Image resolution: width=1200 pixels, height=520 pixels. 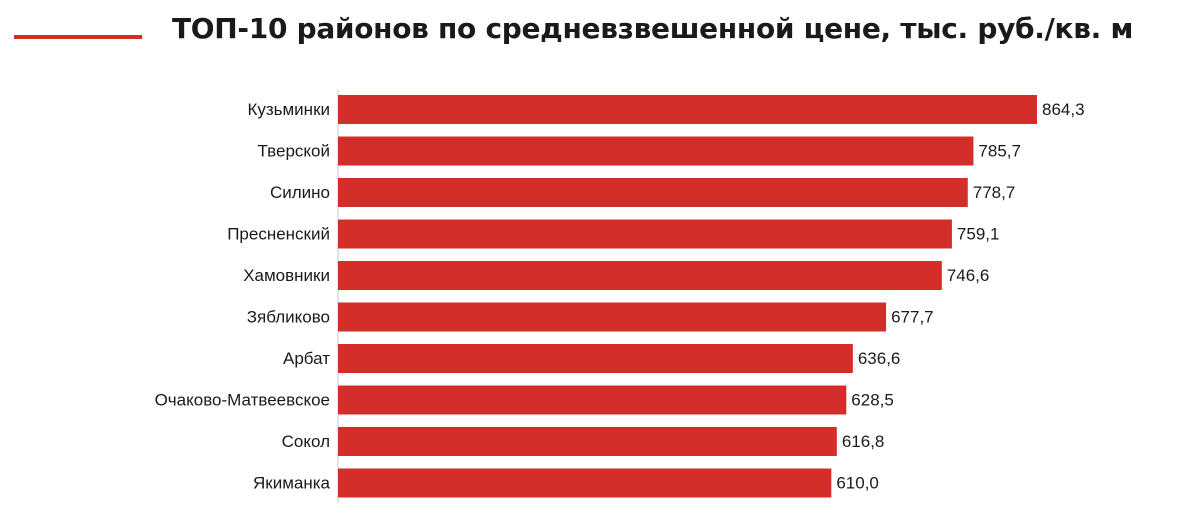 I want to click on value-label: 628,5, so click(x=872, y=400).